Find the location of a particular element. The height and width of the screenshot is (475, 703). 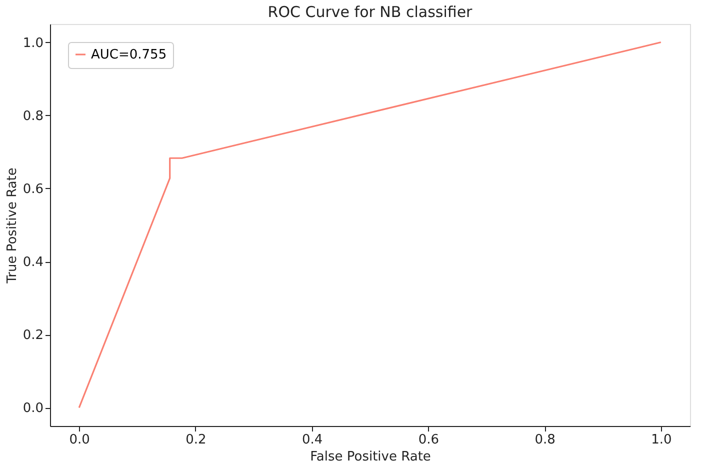

y-tick-label: 0.8 is located at coordinates (33, 116).